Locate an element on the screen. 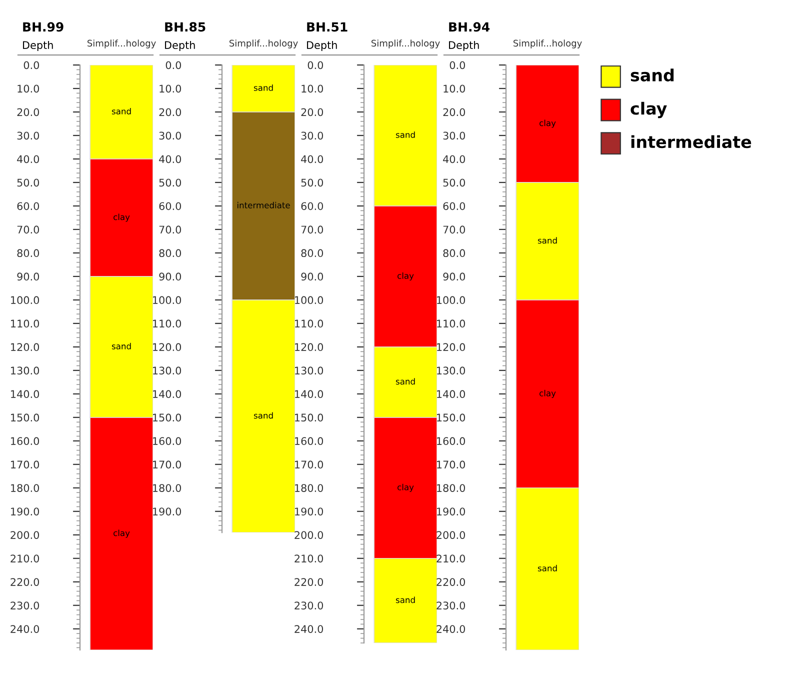 This screenshot has width=795, height=677. data-label: intermediate is located at coordinates (264, 205).